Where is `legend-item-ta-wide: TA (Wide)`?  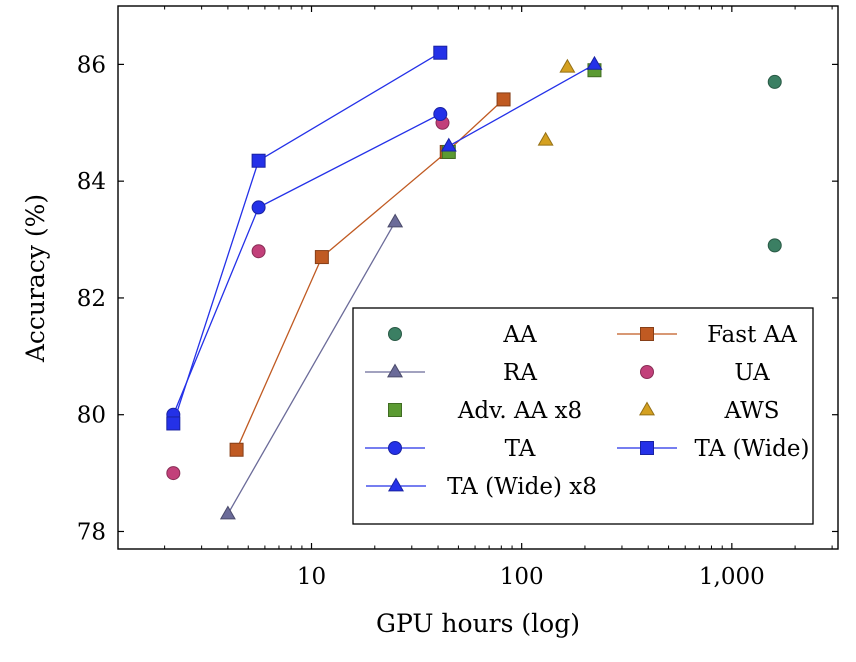 legend-item-ta-wide: TA (Wide) is located at coordinates (713, 449).